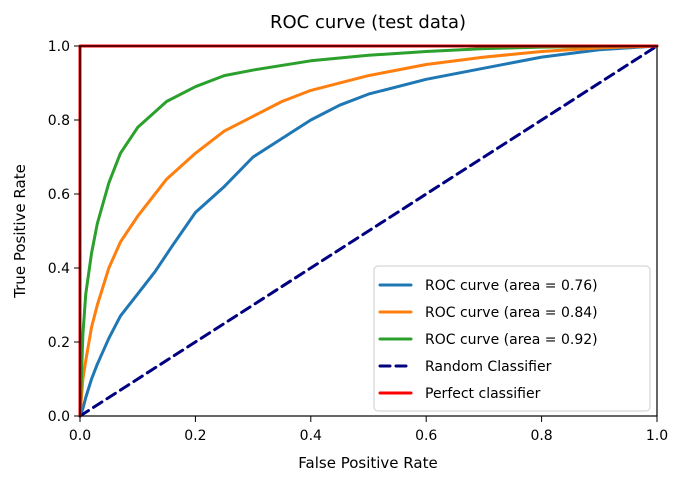 The height and width of the screenshot is (488, 684). I want to click on x-tick-label: 0.6, so click(426, 436).